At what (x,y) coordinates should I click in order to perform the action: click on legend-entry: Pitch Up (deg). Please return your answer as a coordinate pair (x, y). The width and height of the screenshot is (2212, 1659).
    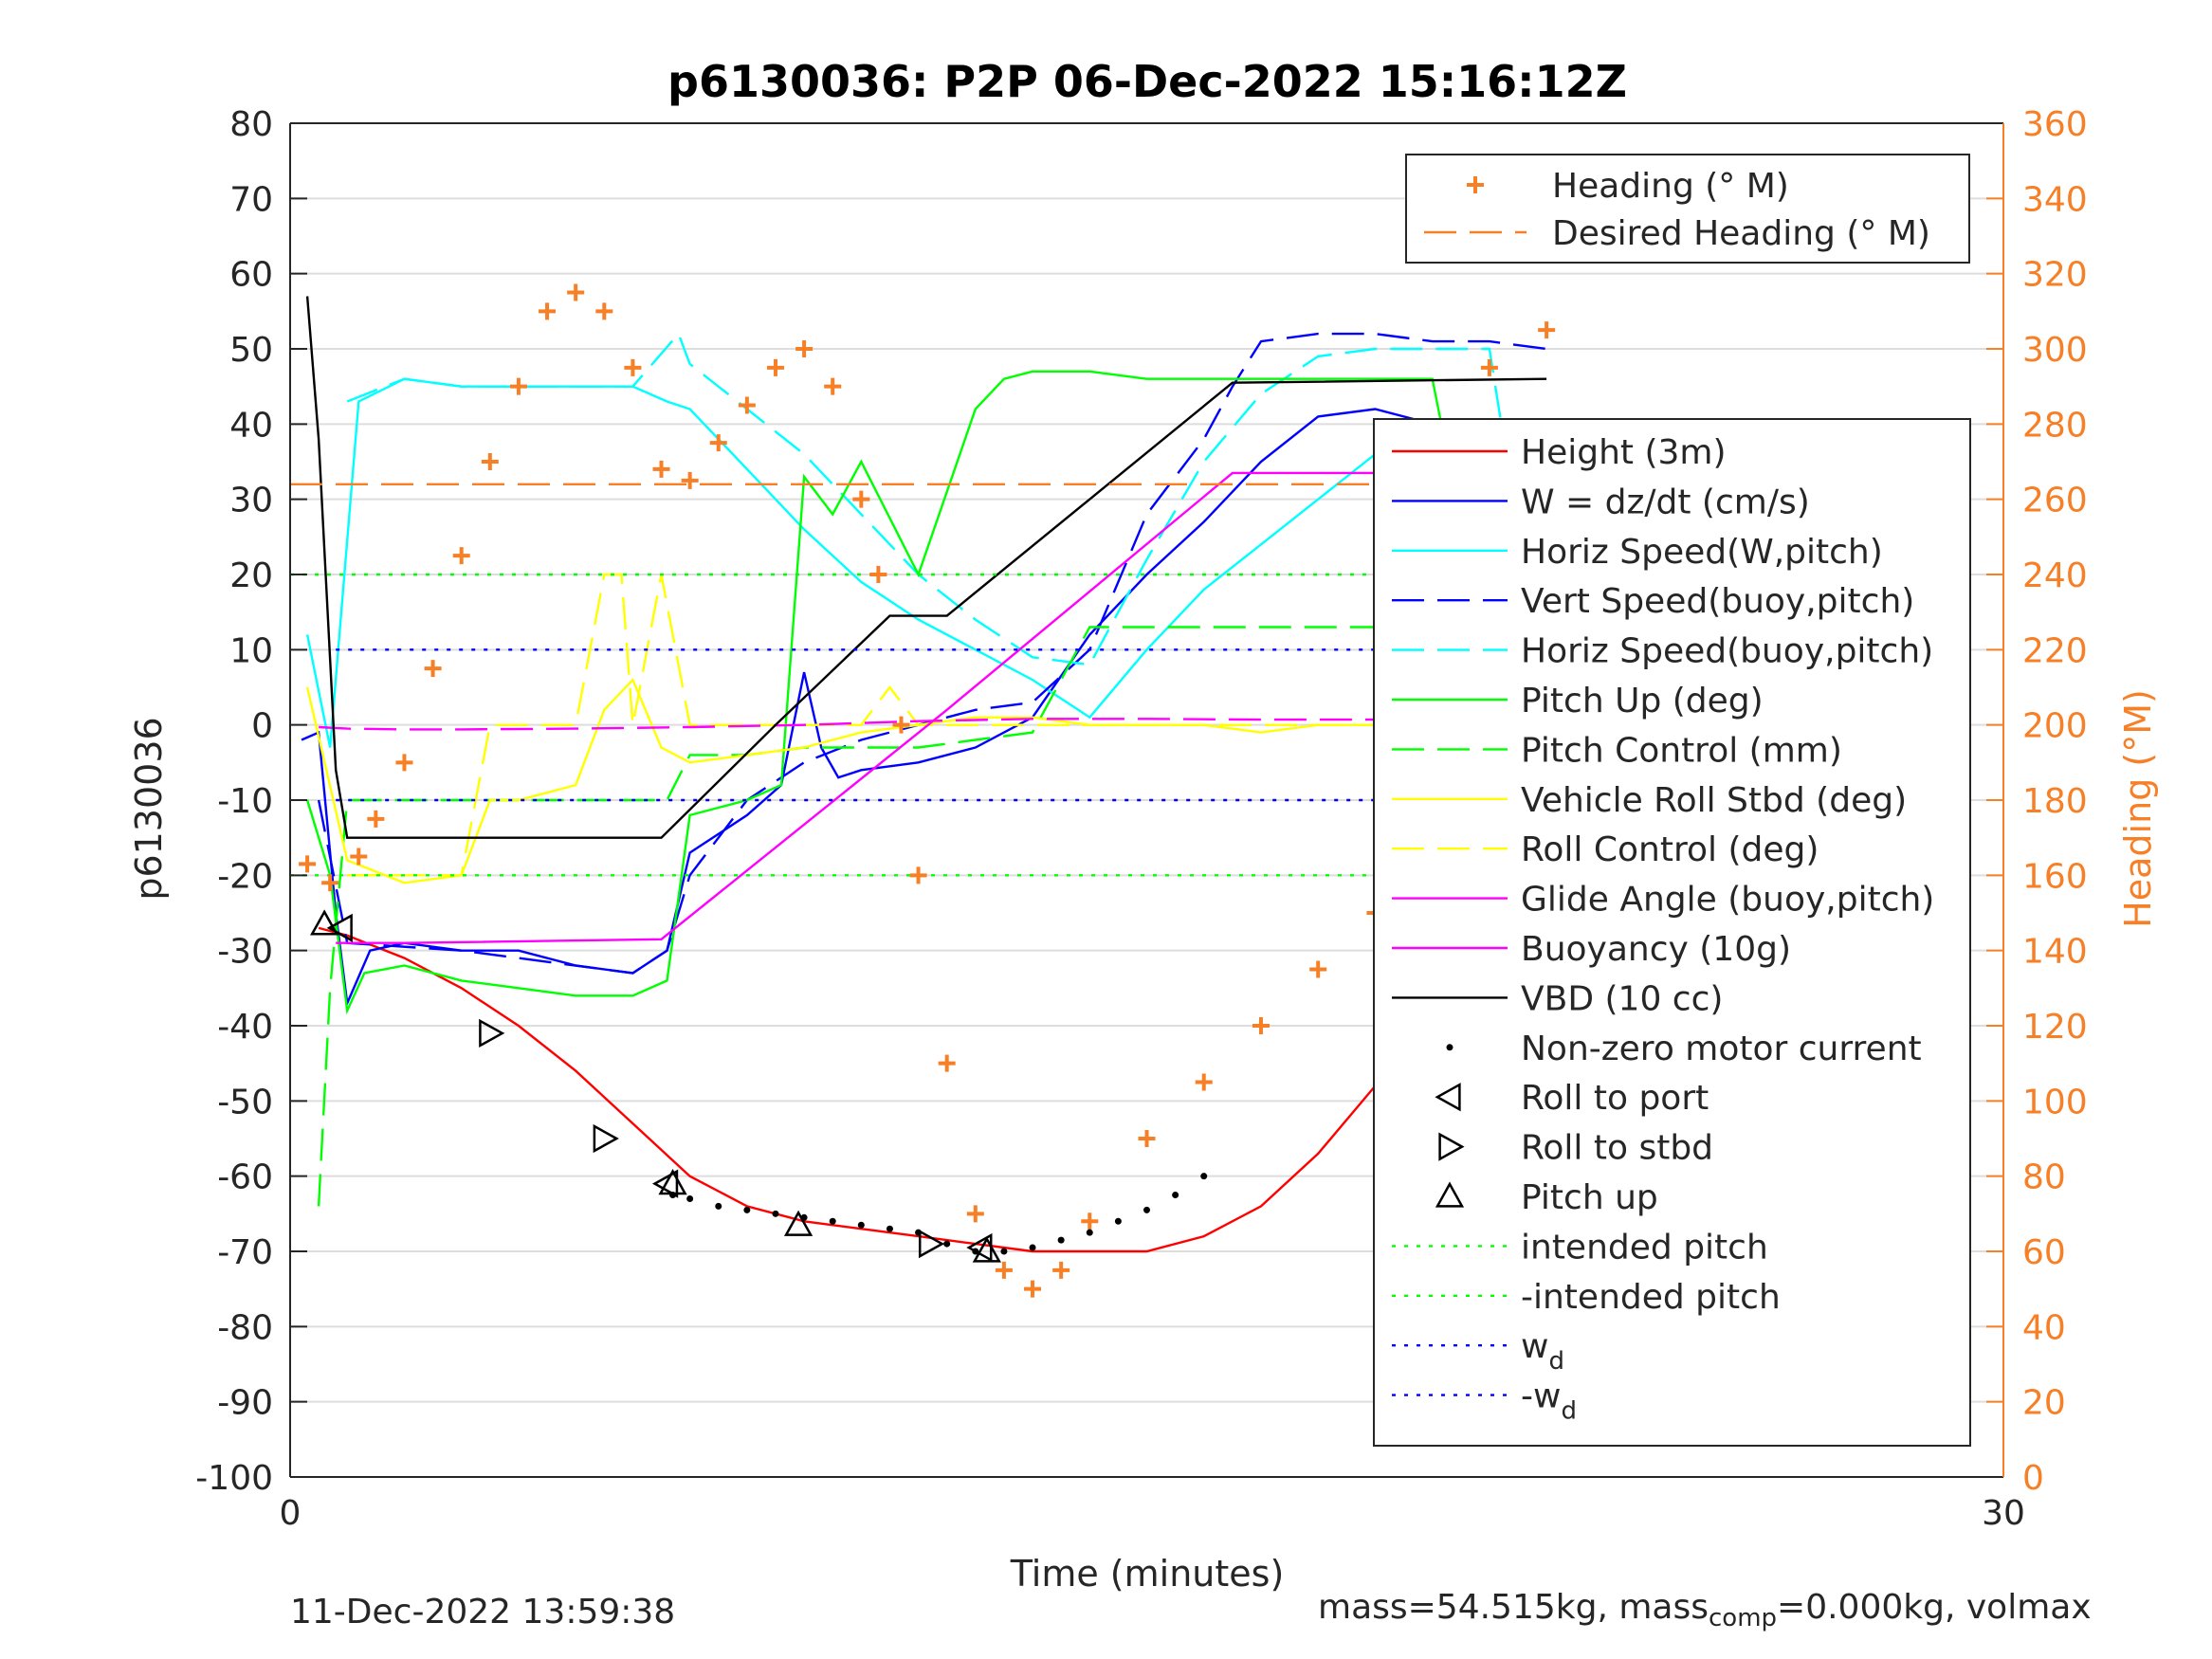
    Looking at the image, I should click on (1642, 701).